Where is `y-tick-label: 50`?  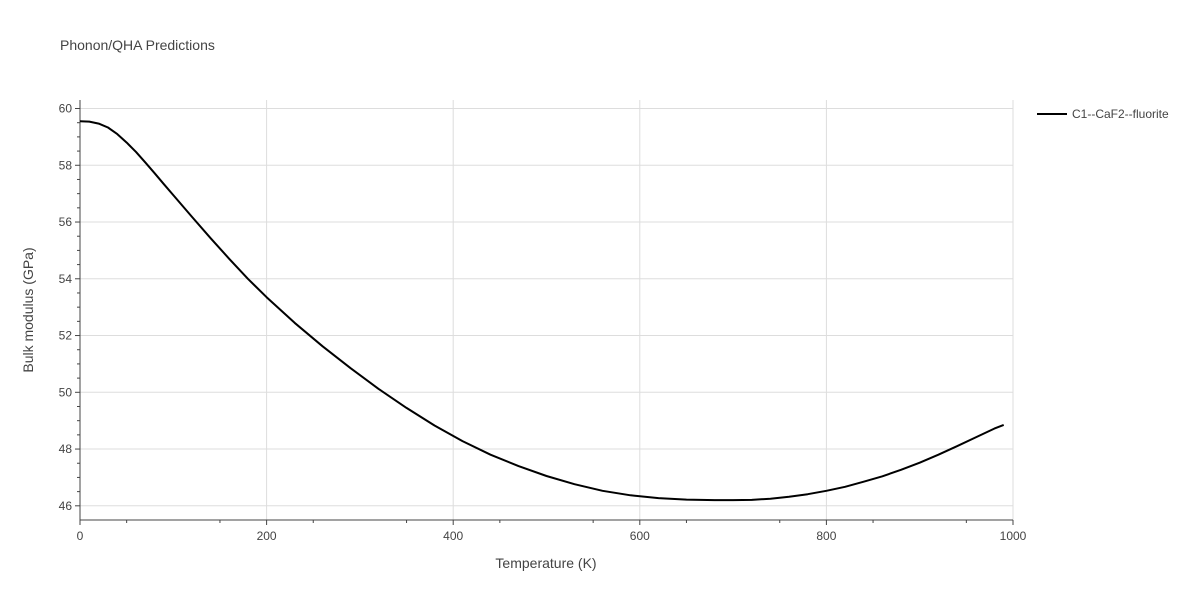 y-tick-label: 50 is located at coordinates (66, 392).